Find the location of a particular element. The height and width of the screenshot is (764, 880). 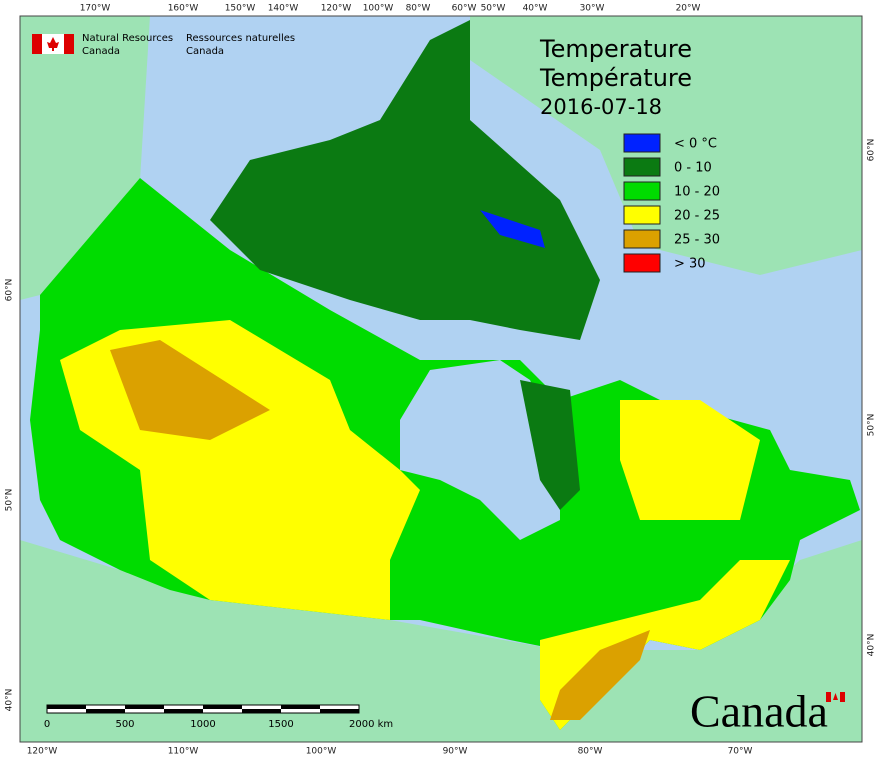

graticule-label: 140°W is located at coordinates (283, 9).